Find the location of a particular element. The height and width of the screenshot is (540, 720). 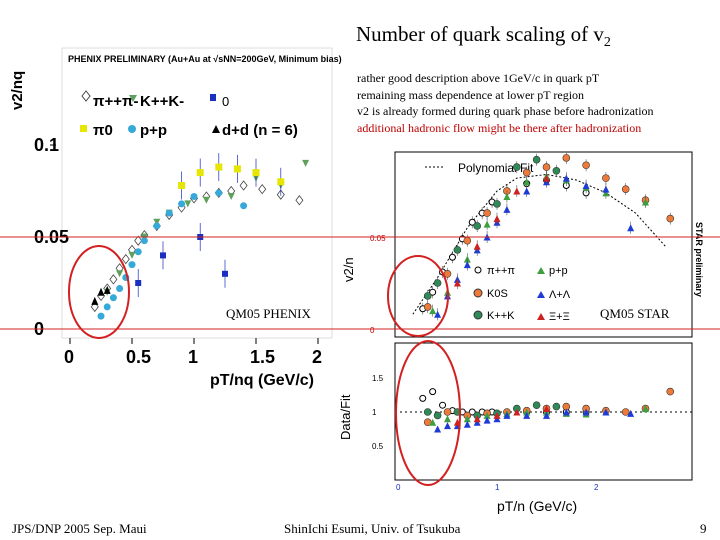

phenix-legend: π++π- K++K- 0 π0 p+p d+d (n = 6) is located at coordinates (189, 114).